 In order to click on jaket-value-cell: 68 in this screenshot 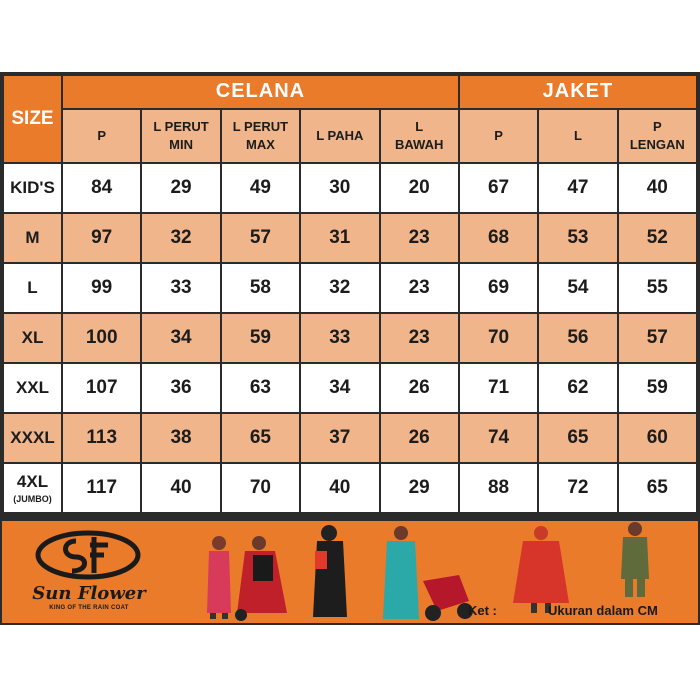, I will do `click(498, 238)`.